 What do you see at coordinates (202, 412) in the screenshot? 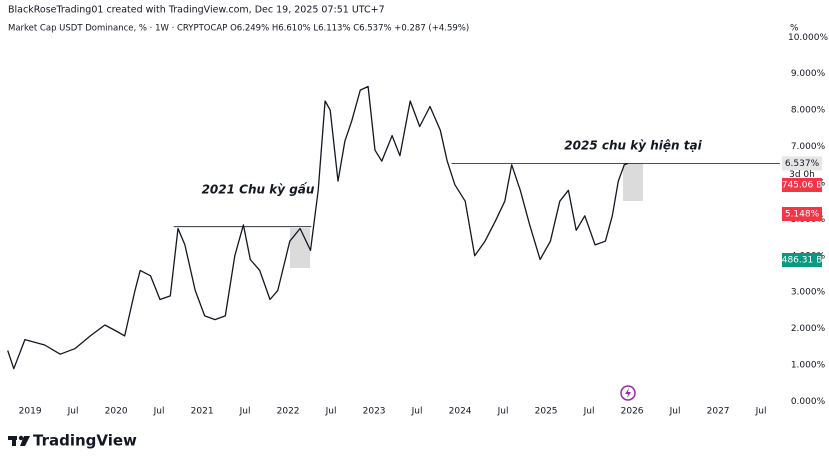
I see `x-tick-label: 2021` at bounding box center [202, 412].